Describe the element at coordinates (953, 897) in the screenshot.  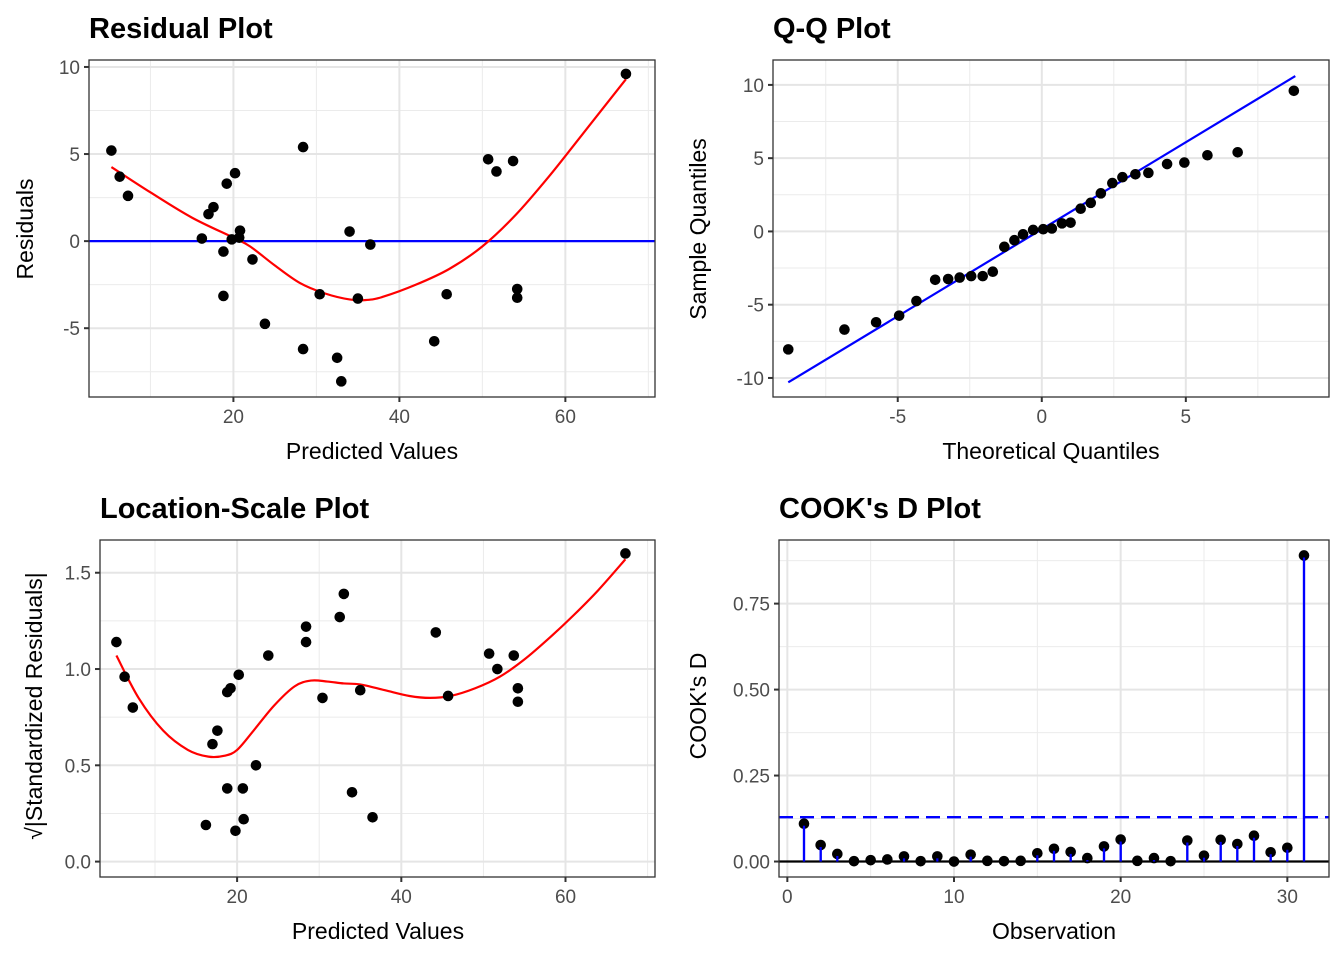
I see `cooks-d-plot-x-tick-label: 10` at that location.